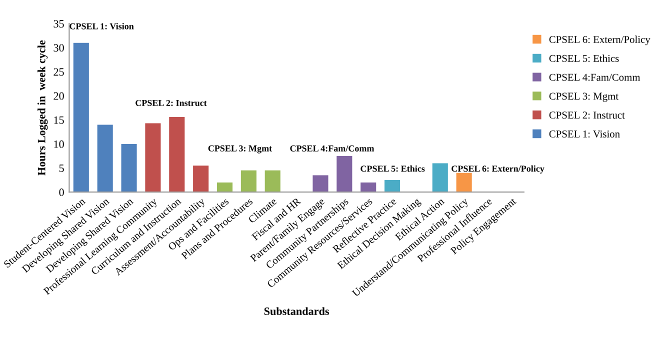 This screenshot has height=337, width=659. Describe the element at coordinates (297, 311) in the screenshot. I see `x-axis-title: Substandards` at that location.